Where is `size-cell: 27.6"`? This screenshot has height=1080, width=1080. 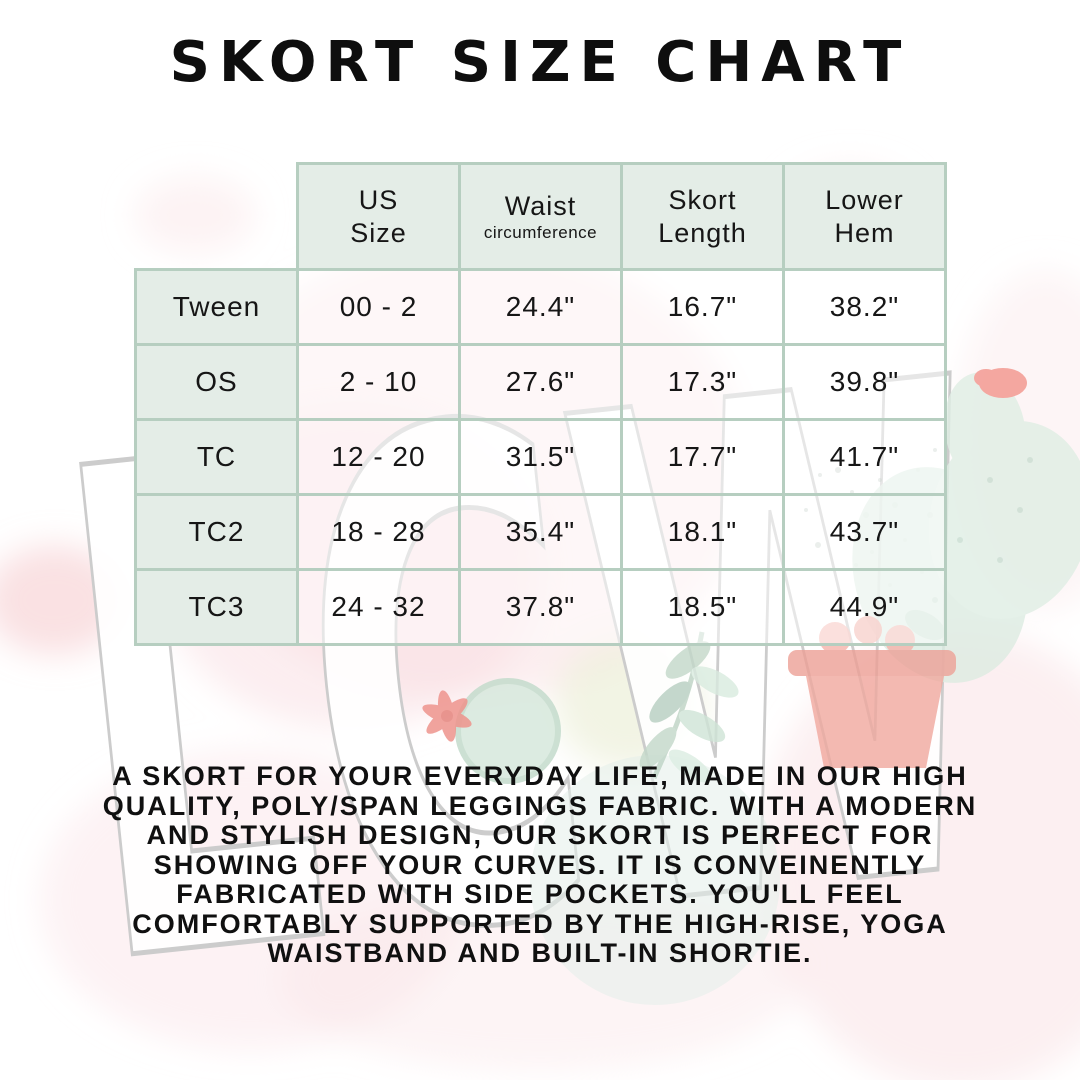
size-cell: 27.6" is located at coordinates (540, 382).